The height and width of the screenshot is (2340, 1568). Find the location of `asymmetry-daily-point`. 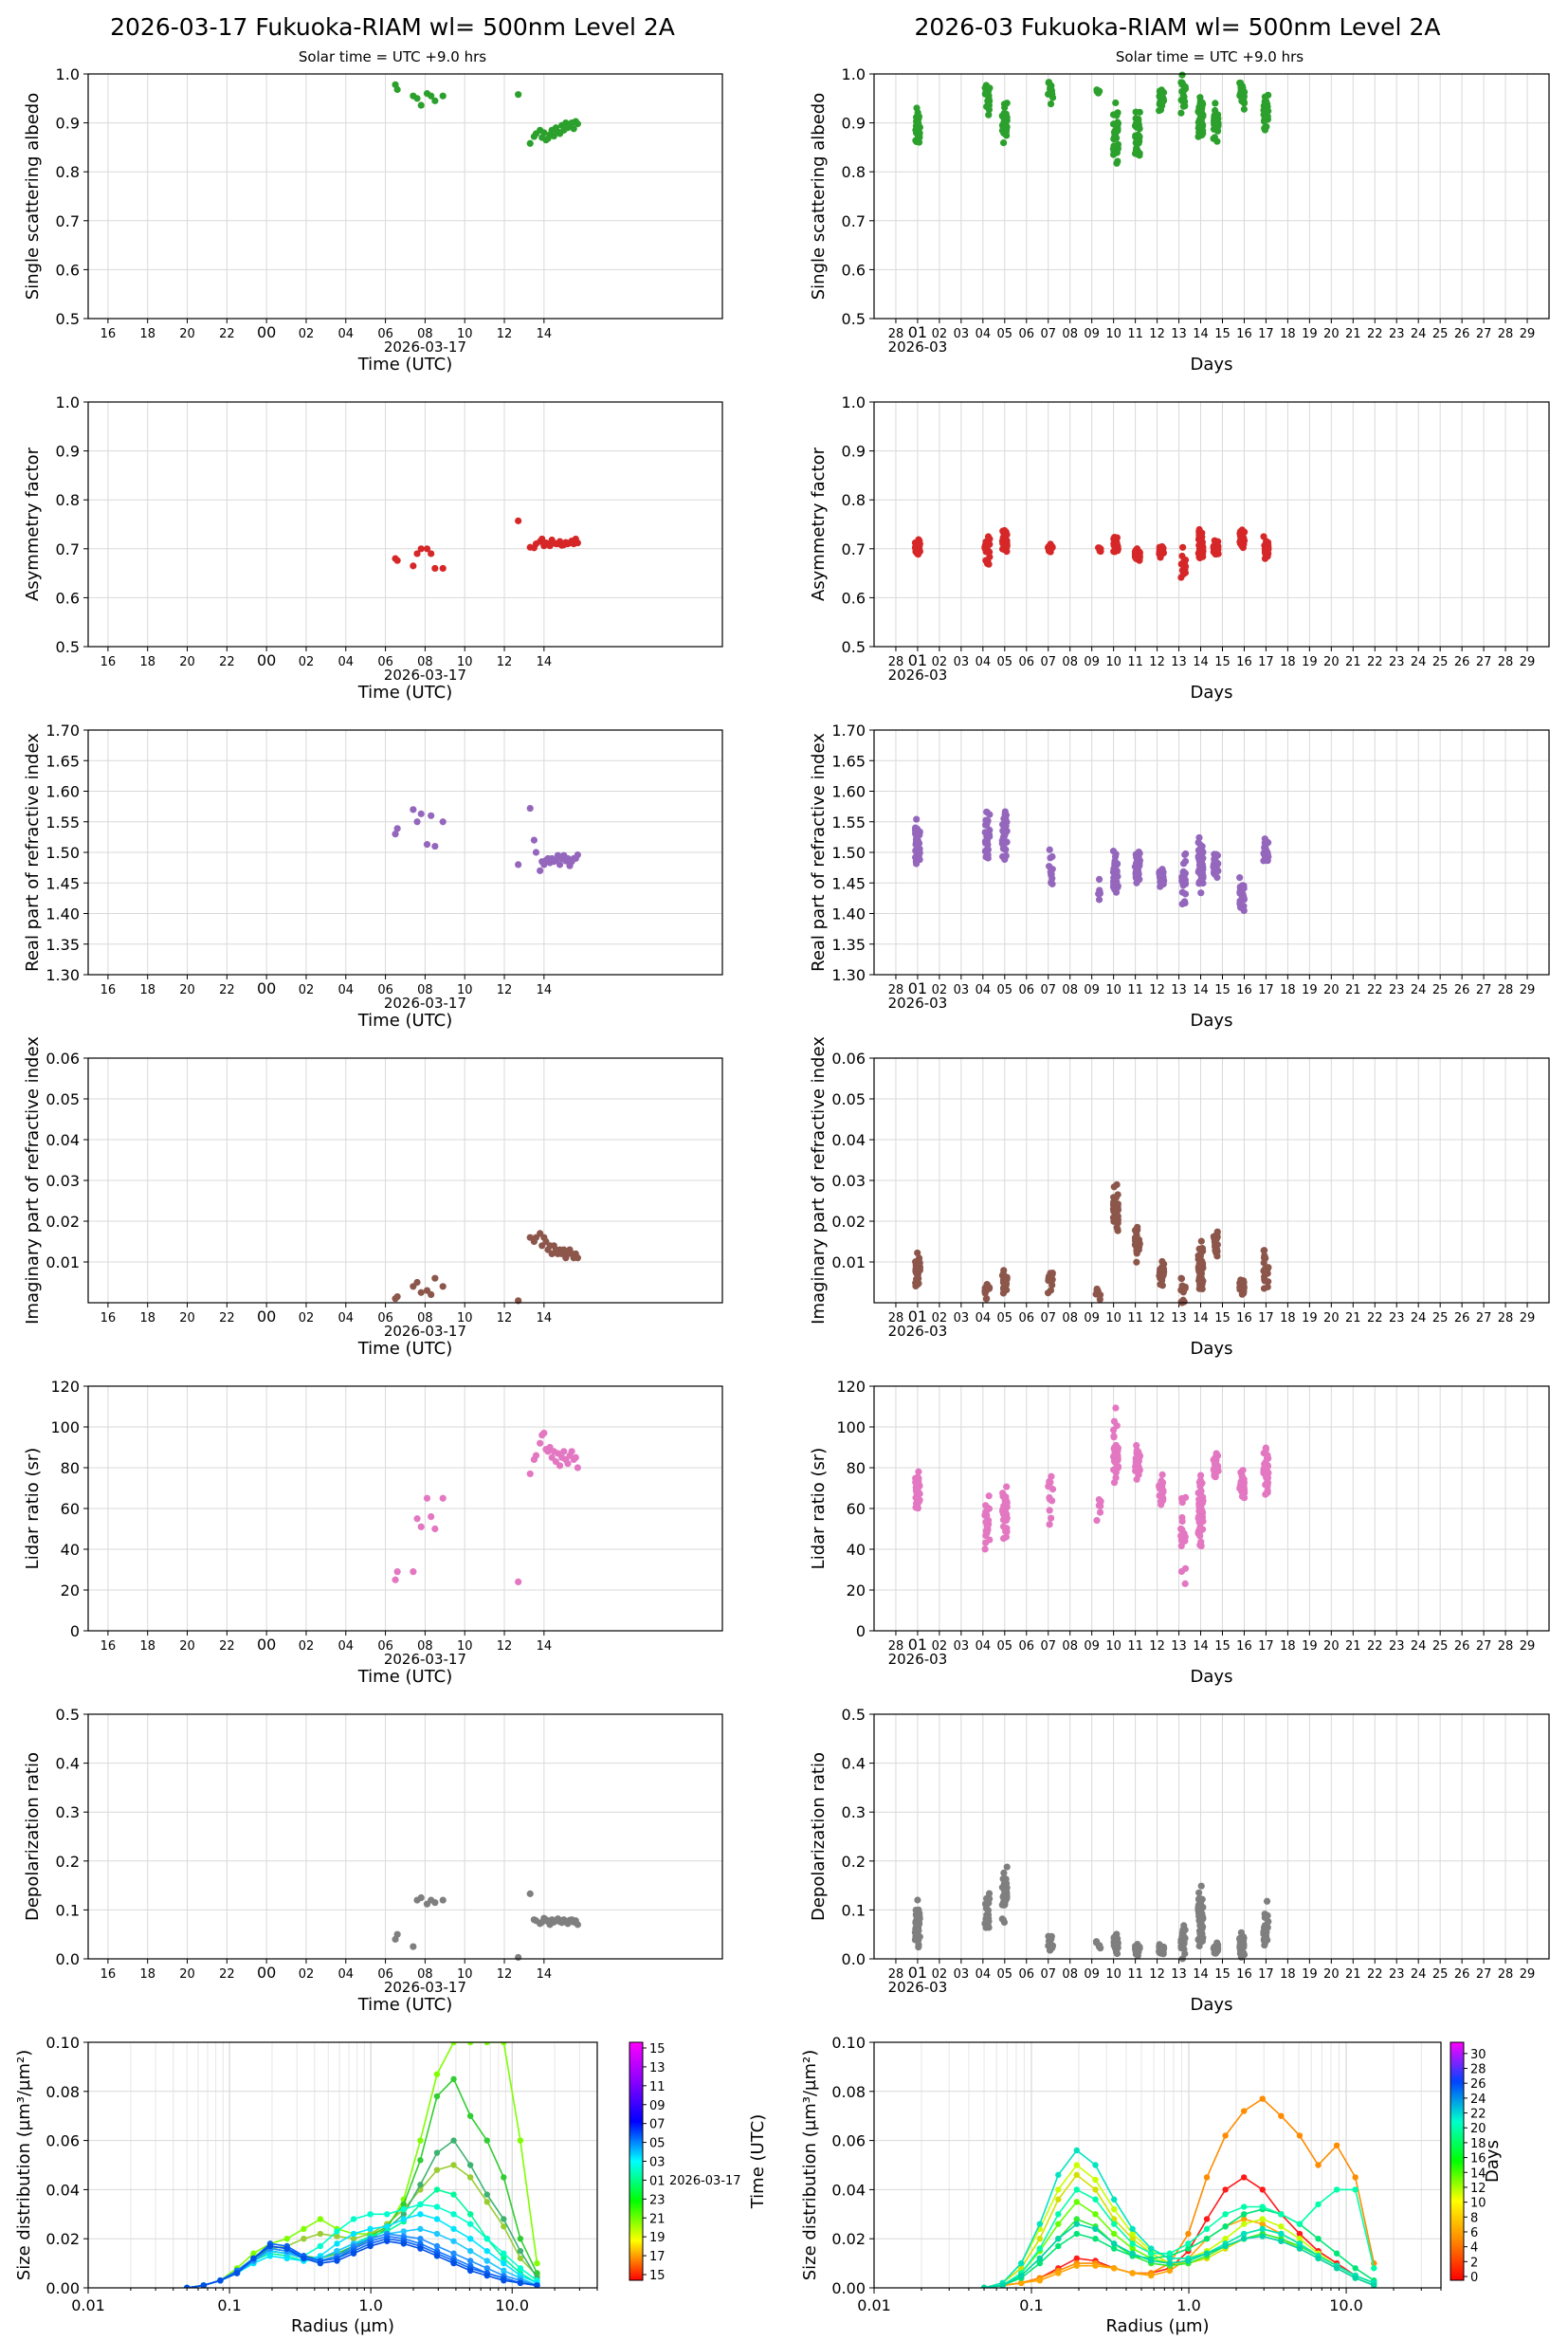

asymmetry-daily-point is located at coordinates (443, 568).